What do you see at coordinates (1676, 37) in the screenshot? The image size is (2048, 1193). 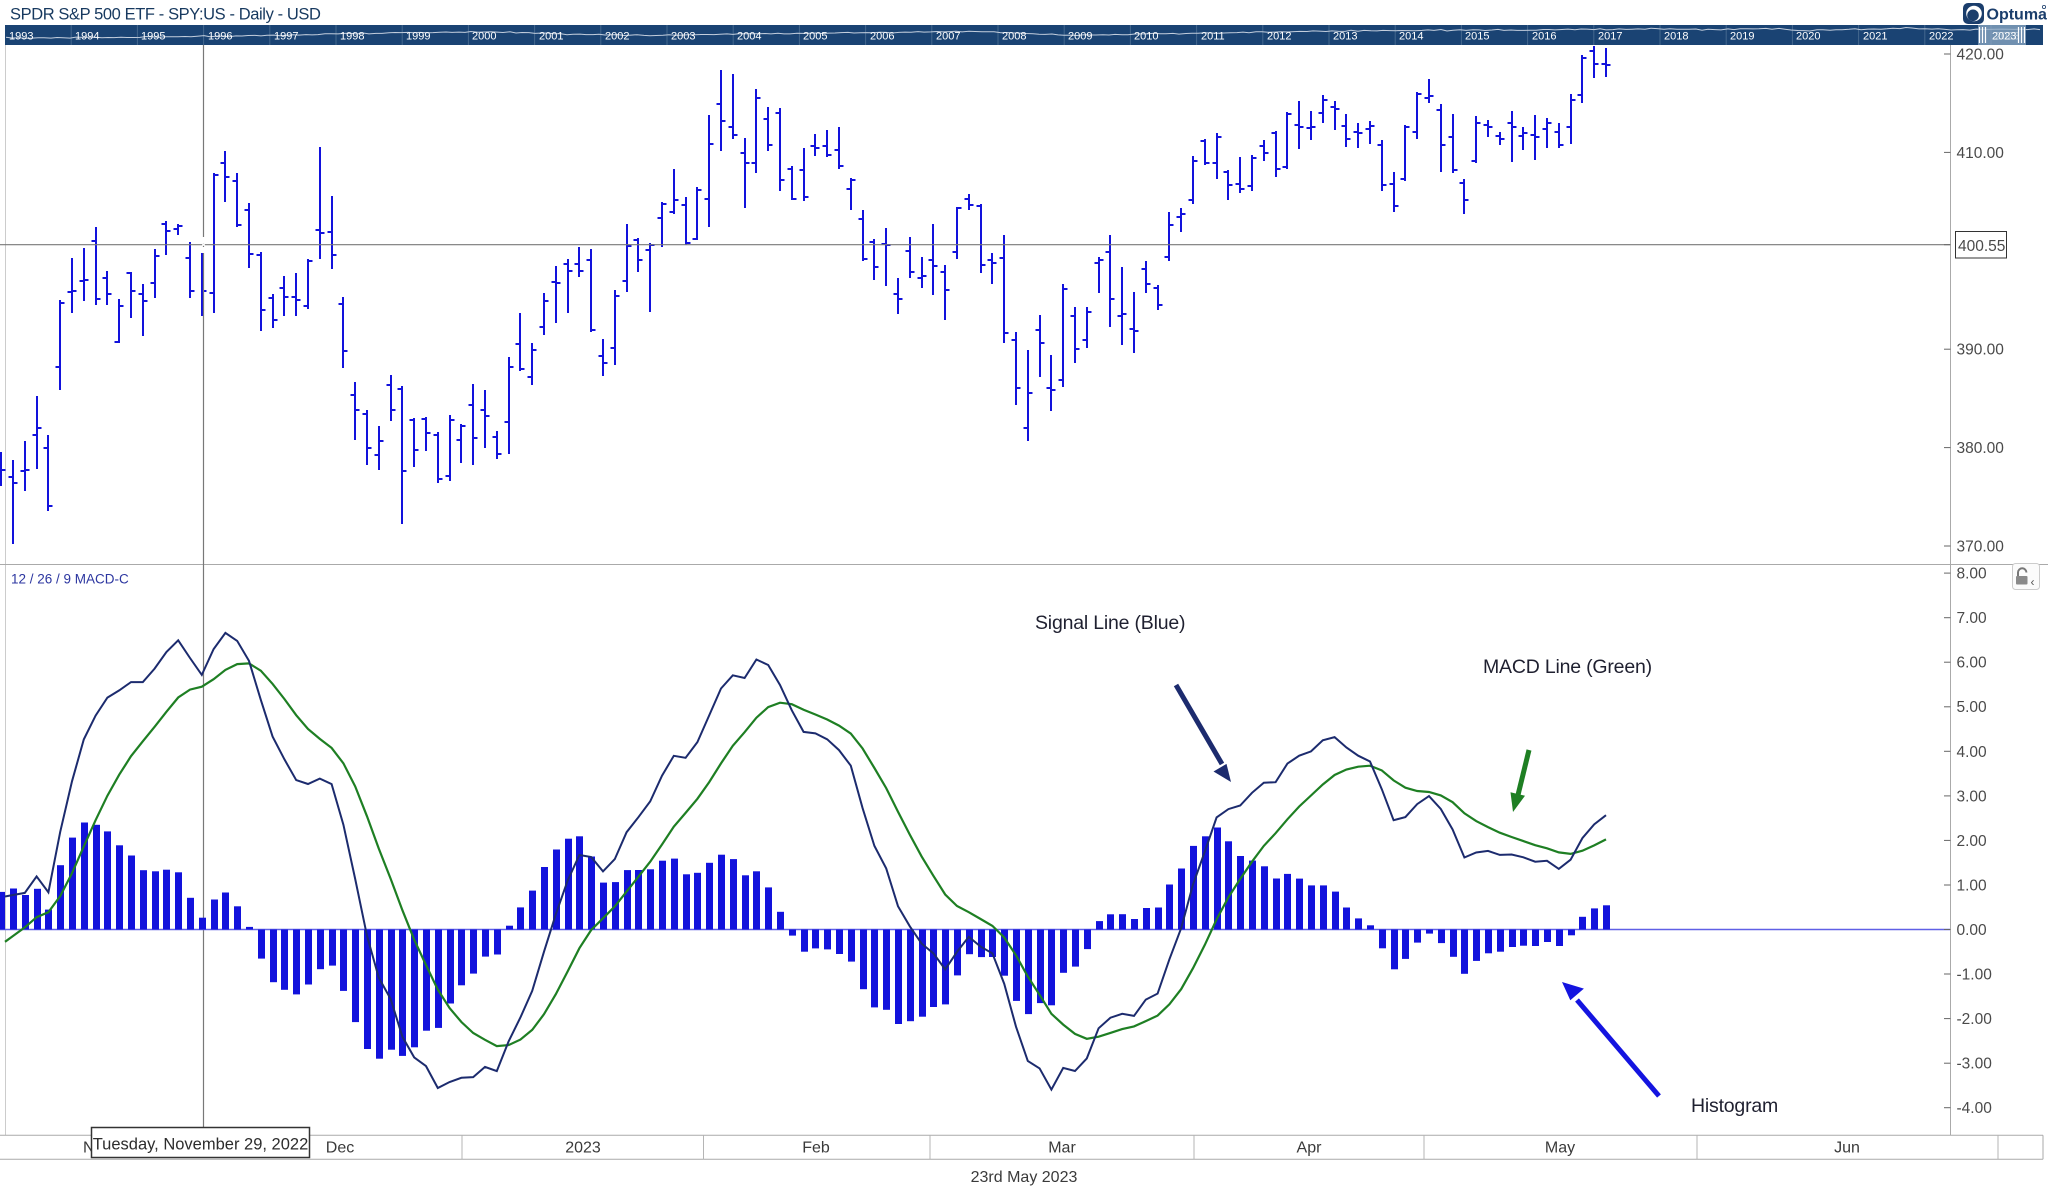 I see `svg-text: 2018` at bounding box center [1676, 37].